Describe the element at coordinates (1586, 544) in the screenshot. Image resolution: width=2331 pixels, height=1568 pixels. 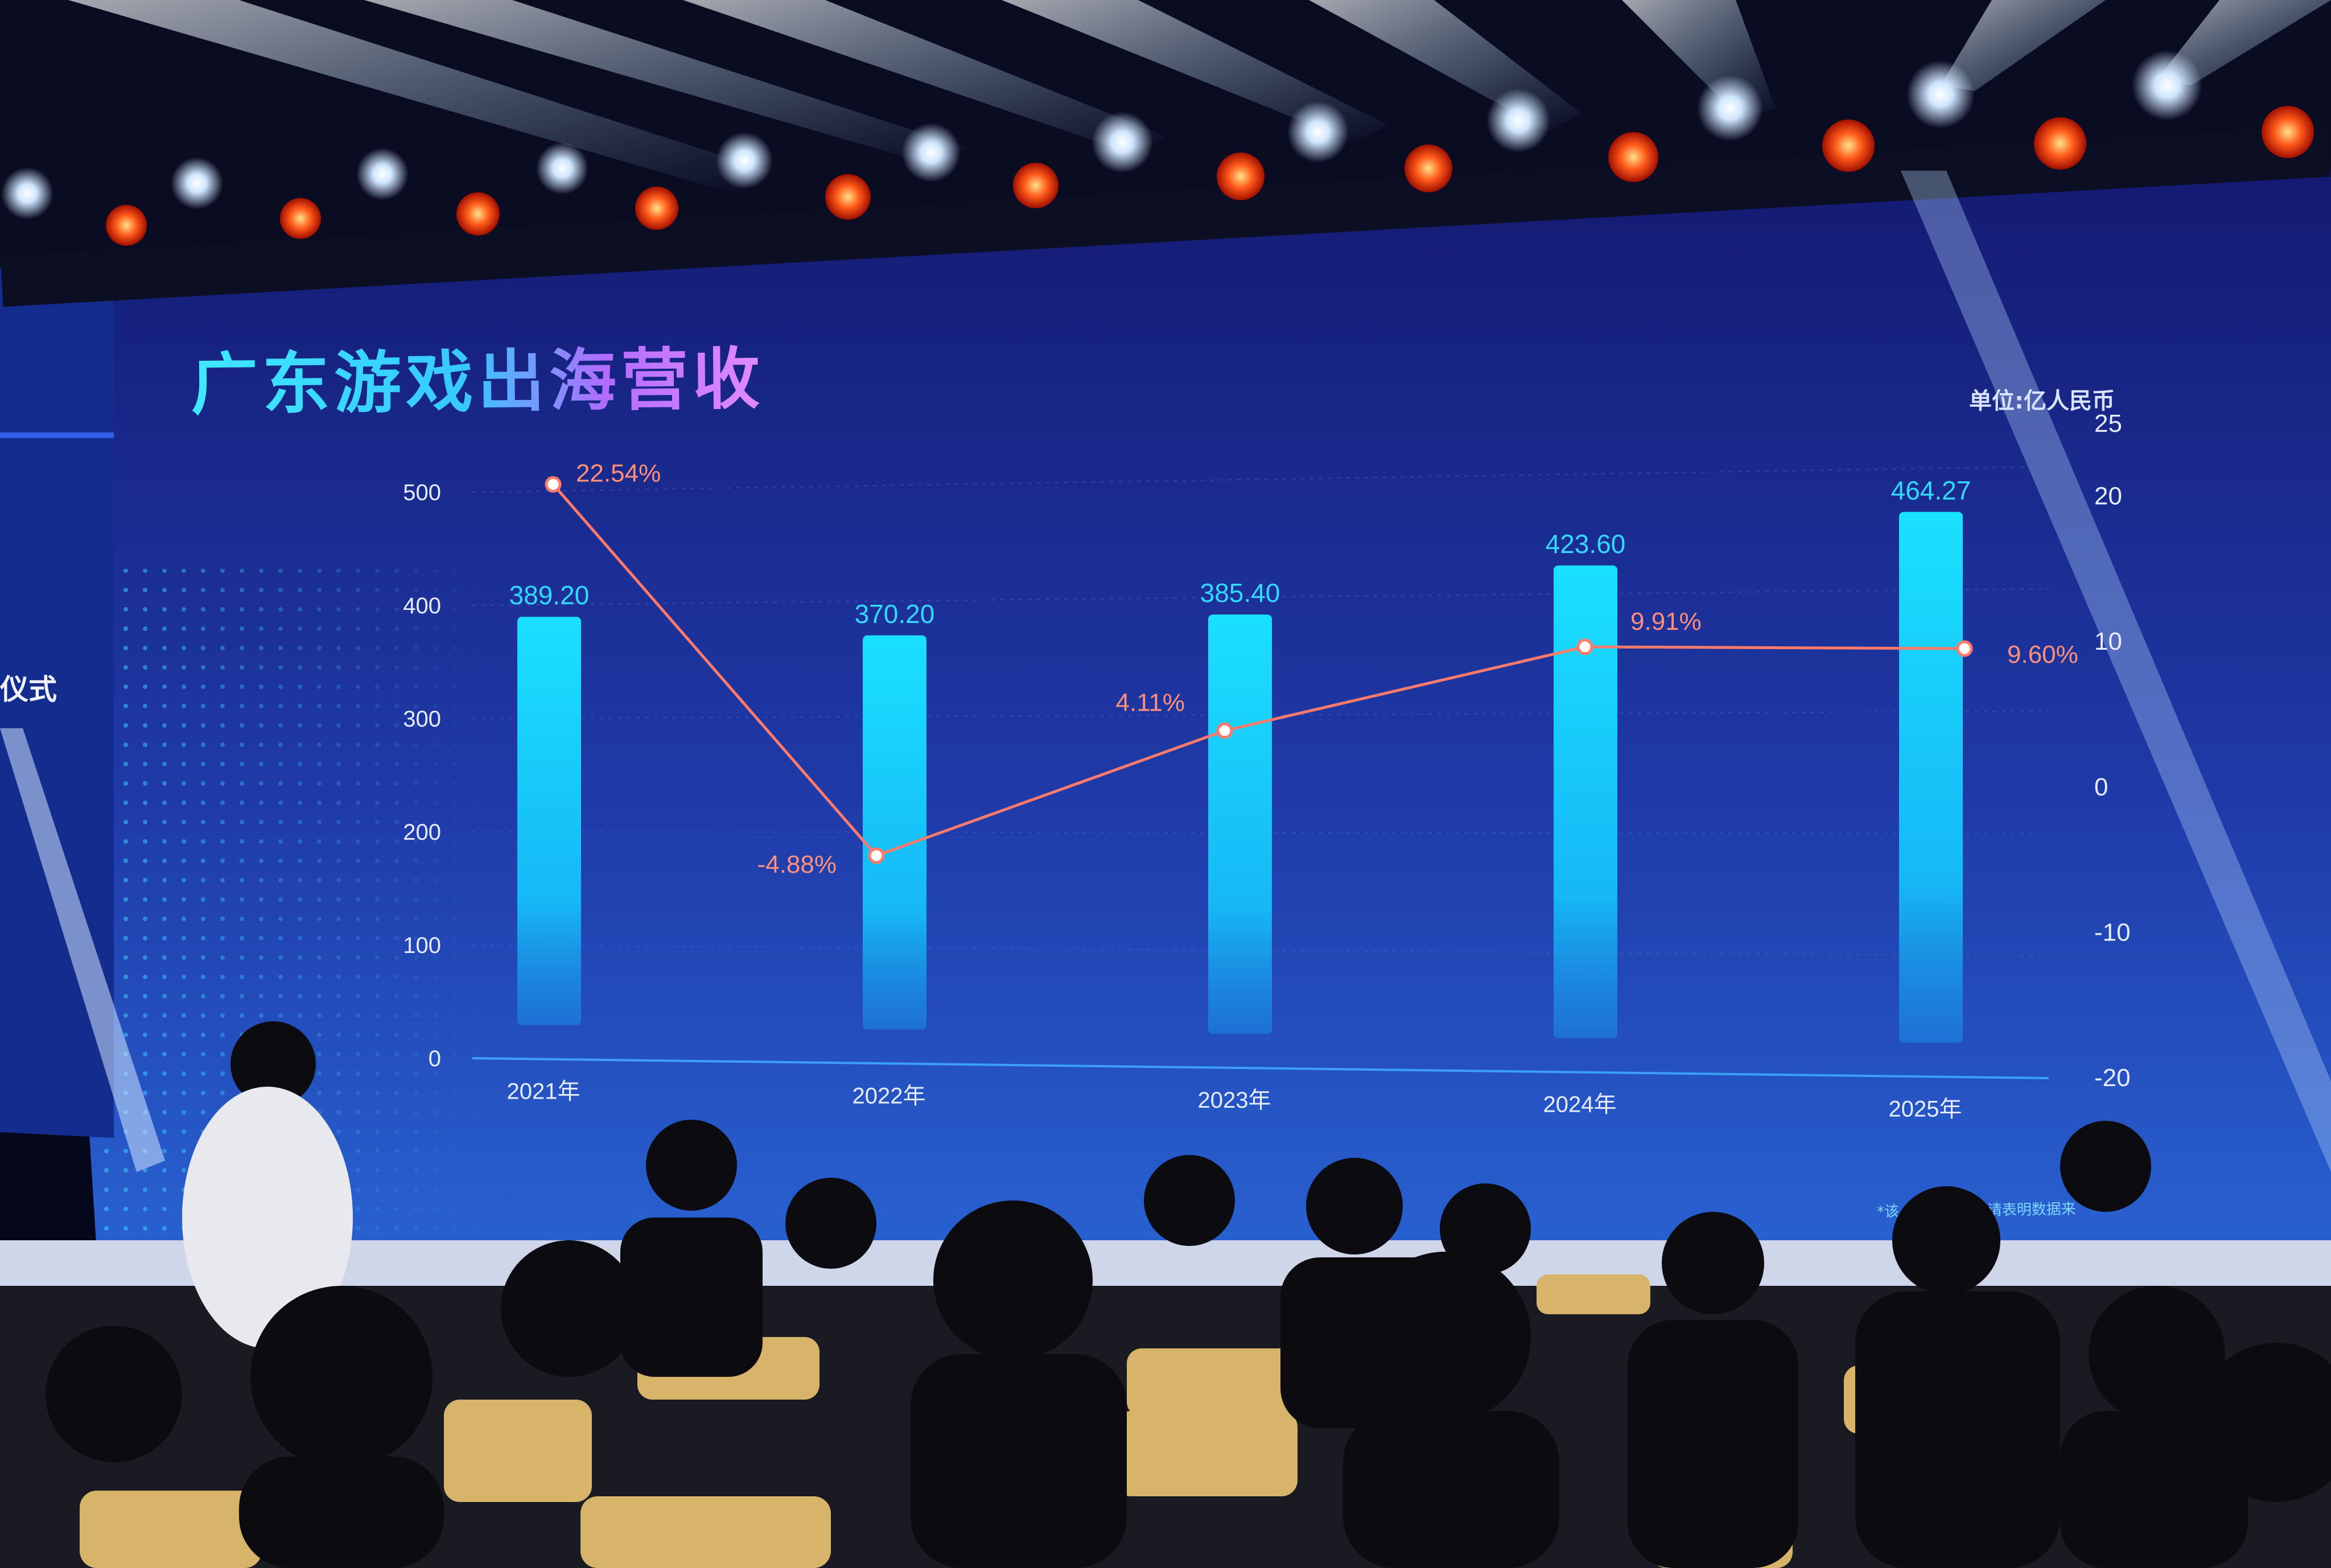
I see `bar-value-label: 423.60` at that location.